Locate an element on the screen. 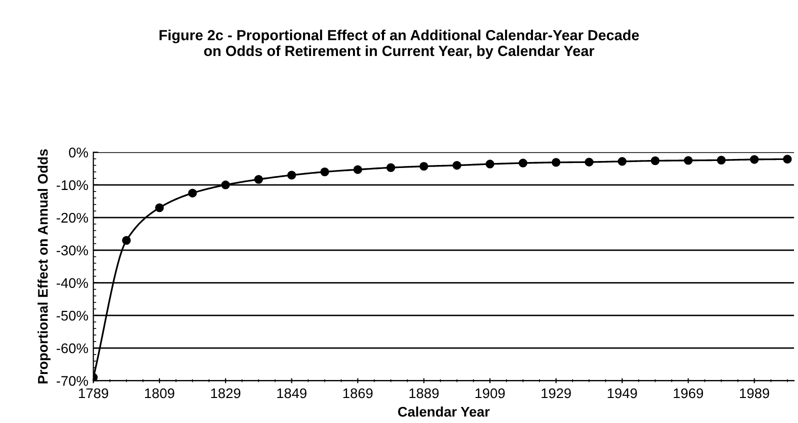 This screenshot has height=423, width=798. x-tick-label: 1789 is located at coordinates (93, 393).